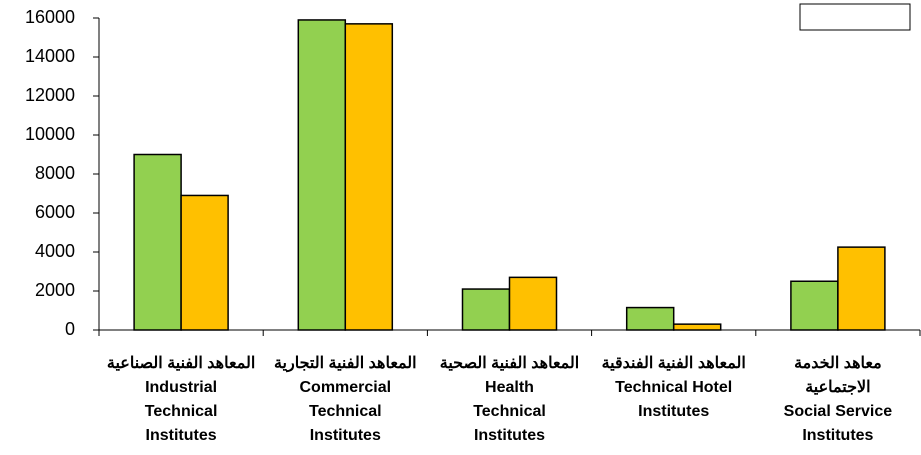 This screenshot has width=921, height=455. What do you see at coordinates (50, 17) in the screenshot?
I see `y-tick-label: 16000` at bounding box center [50, 17].